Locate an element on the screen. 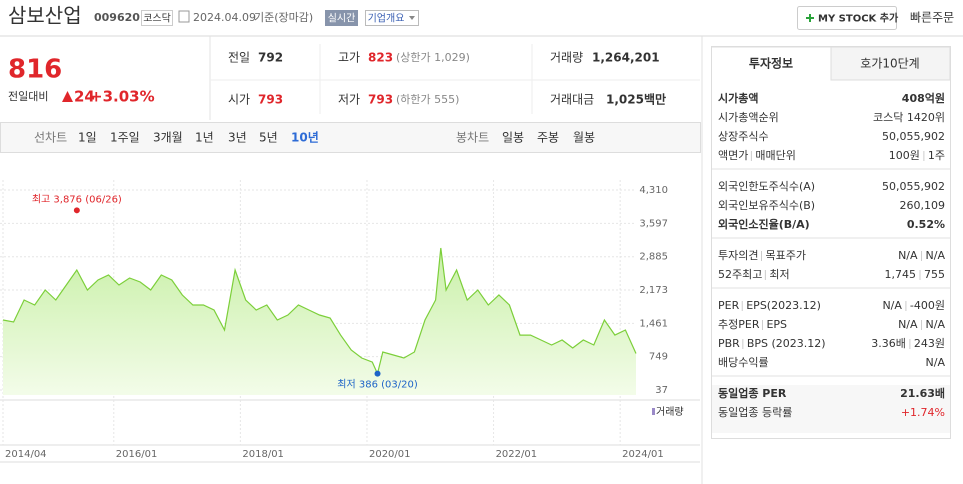 The image size is (963, 484). basis: 기준(장마감) is located at coordinates (283, 17).